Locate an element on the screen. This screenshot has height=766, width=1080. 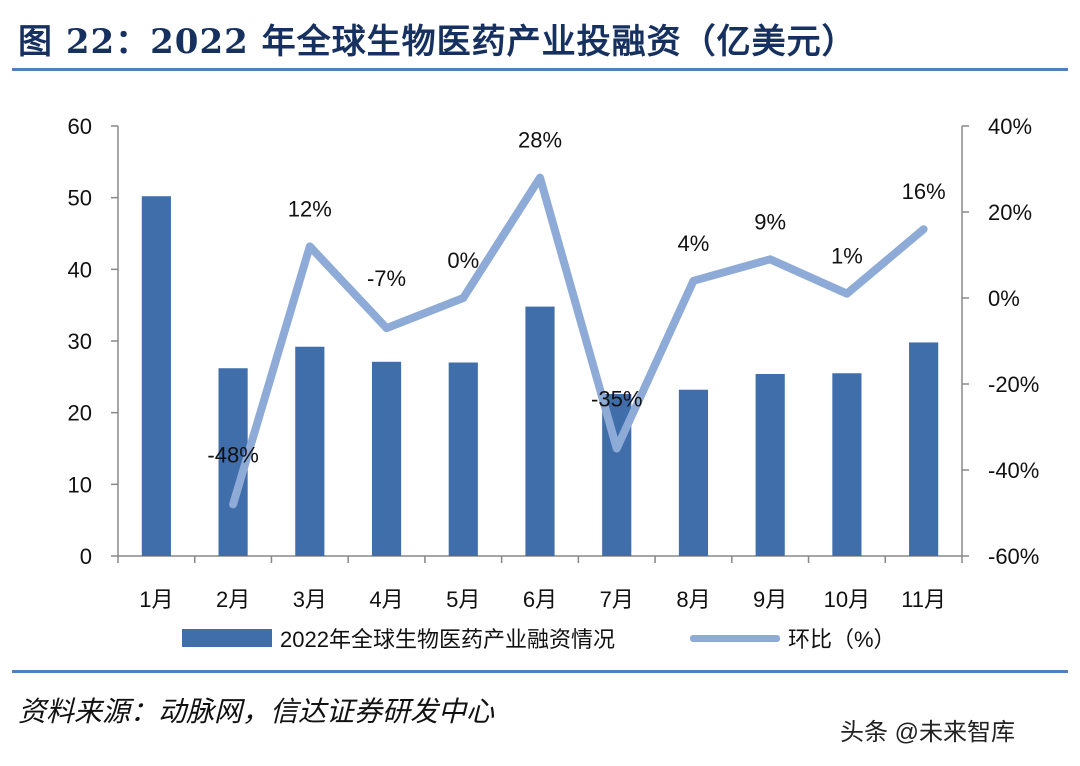
x-tick-label: 3月 is located at coordinates (310, 599).